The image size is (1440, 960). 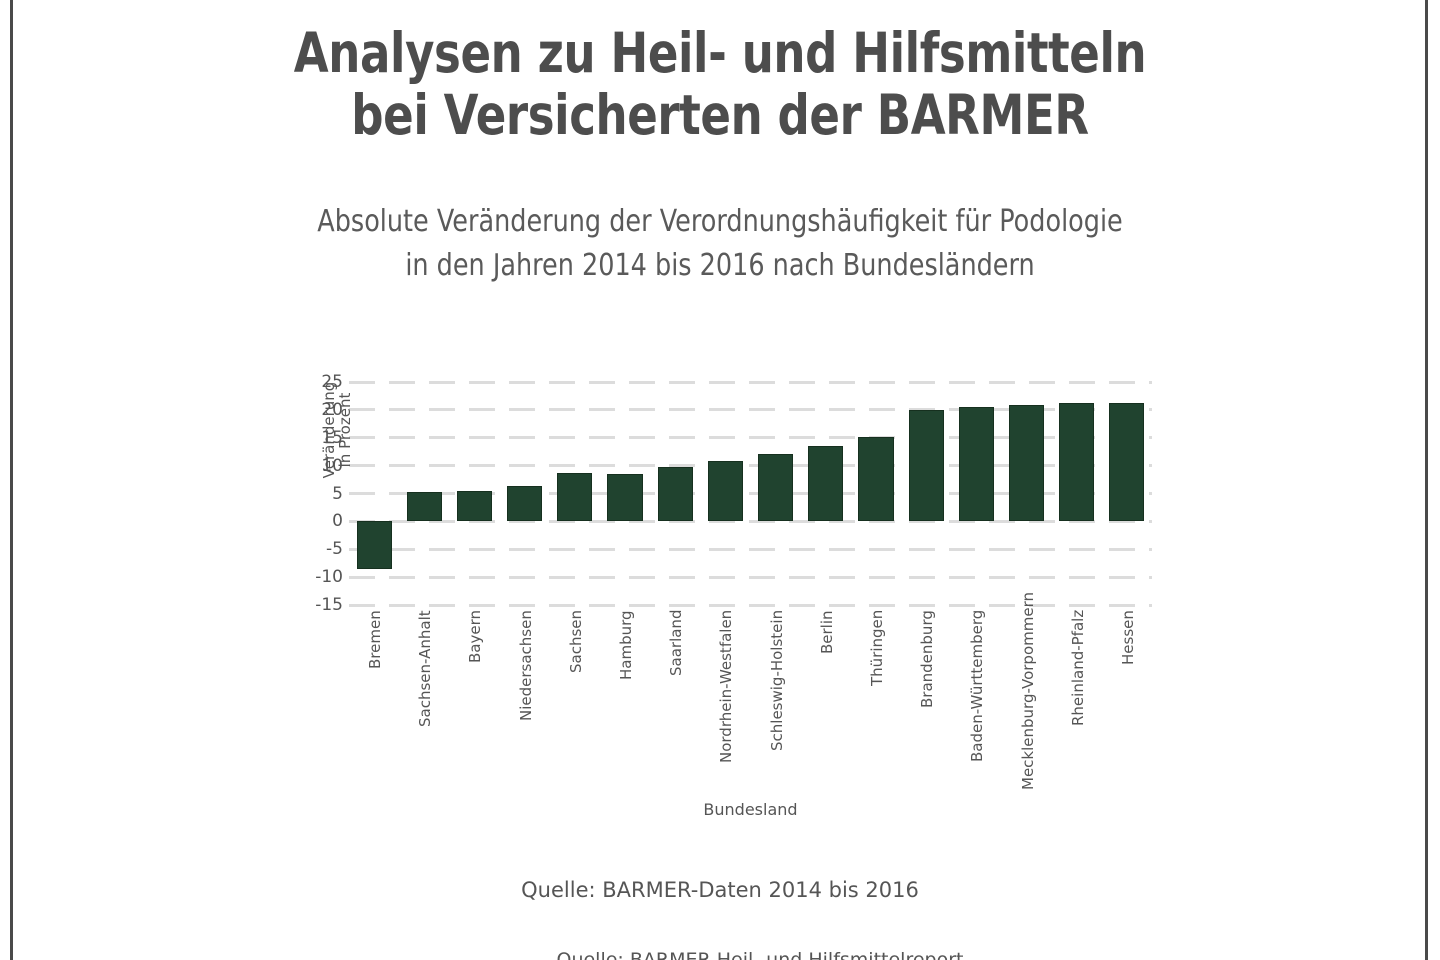 I want to click on x-tick-label: Mecklenburg-Vorpommern, so click(x=1027, y=691).